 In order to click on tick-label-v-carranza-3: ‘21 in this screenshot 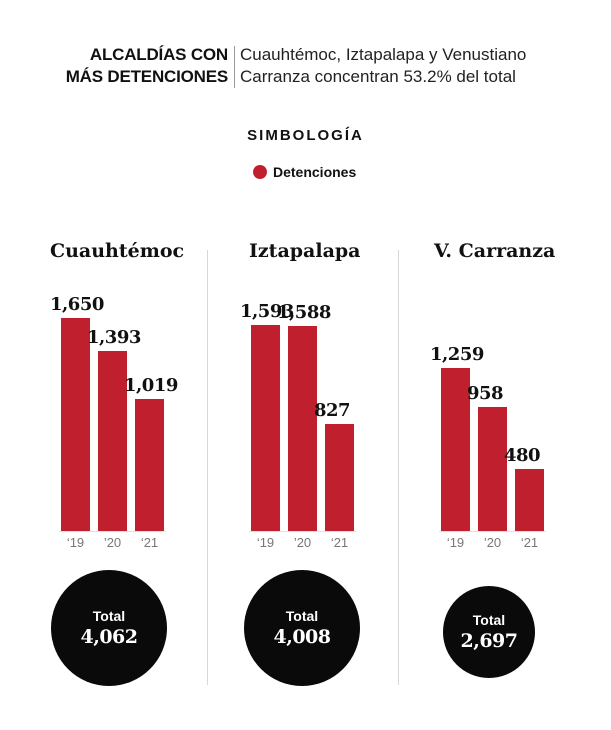, I will do `click(529, 542)`.